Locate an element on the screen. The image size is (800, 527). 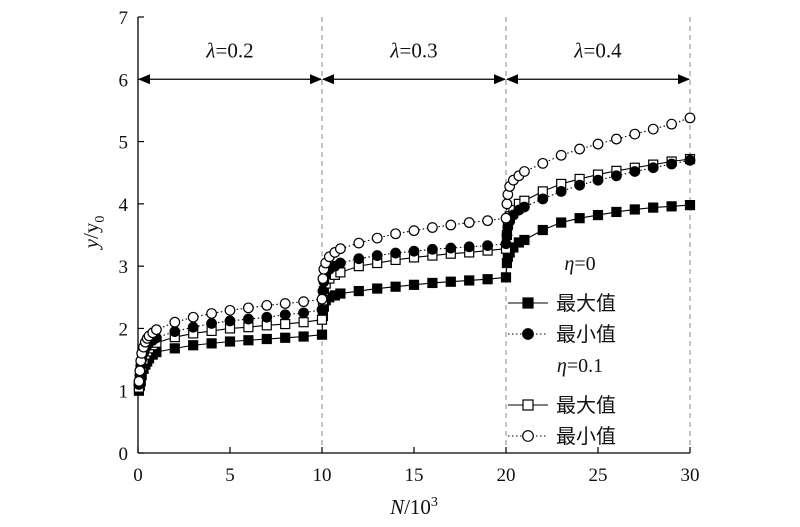
y-tick-label: 2 is located at coordinates (124, 329).